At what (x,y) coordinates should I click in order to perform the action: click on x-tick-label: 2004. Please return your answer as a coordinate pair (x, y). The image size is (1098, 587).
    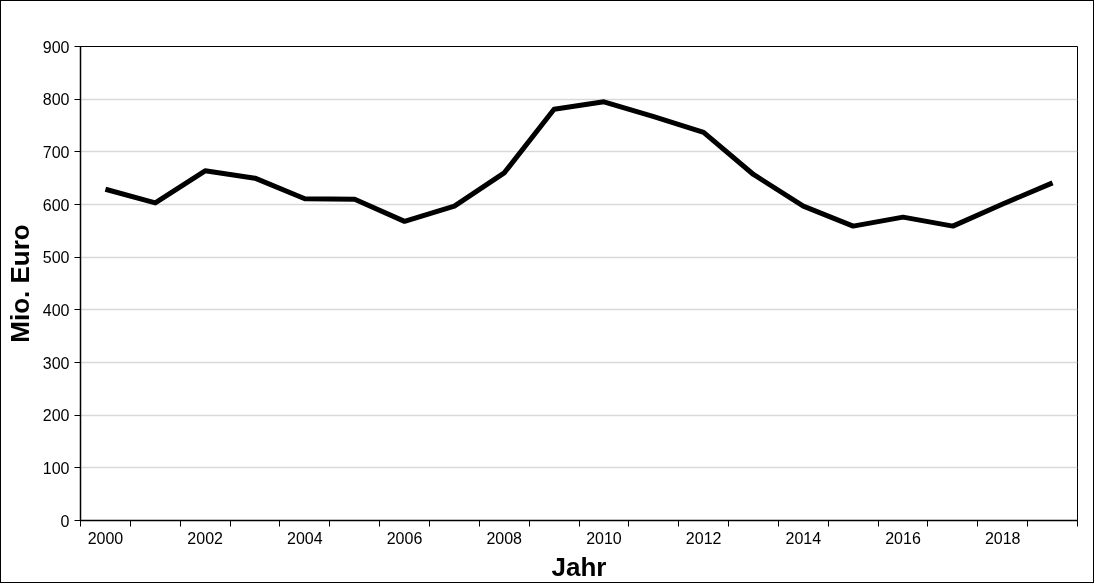
    Looking at the image, I should click on (305, 538).